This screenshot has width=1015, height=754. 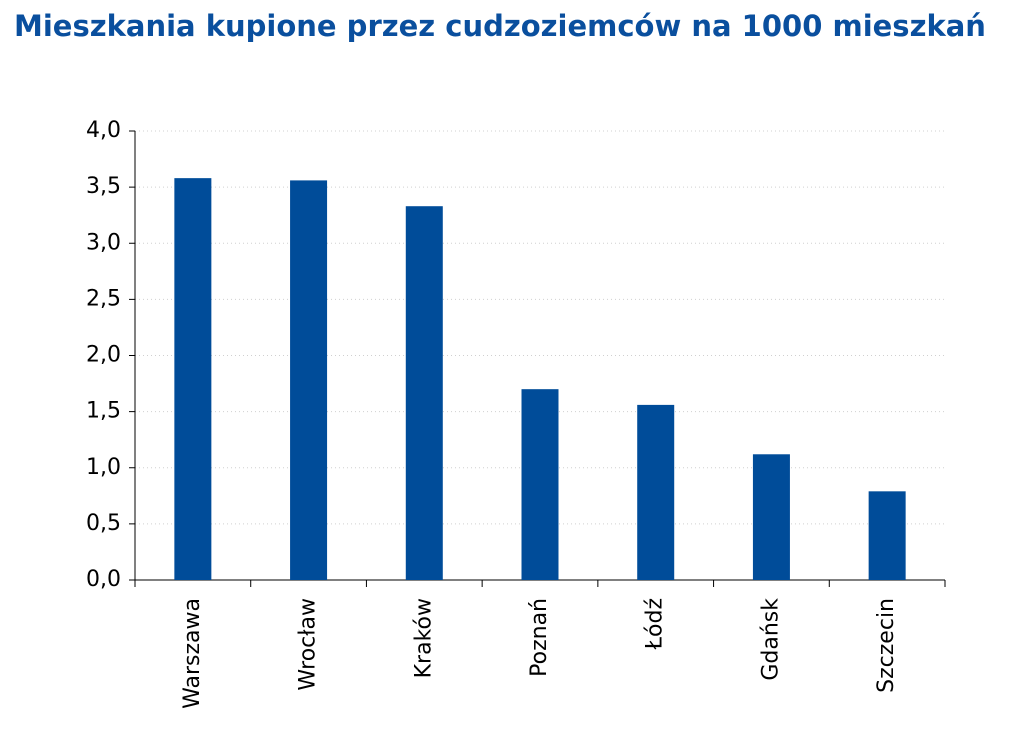 What do you see at coordinates (103, 130) in the screenshot?
I see `y-tick-label: 4,0` at bounding box center [103, 130].